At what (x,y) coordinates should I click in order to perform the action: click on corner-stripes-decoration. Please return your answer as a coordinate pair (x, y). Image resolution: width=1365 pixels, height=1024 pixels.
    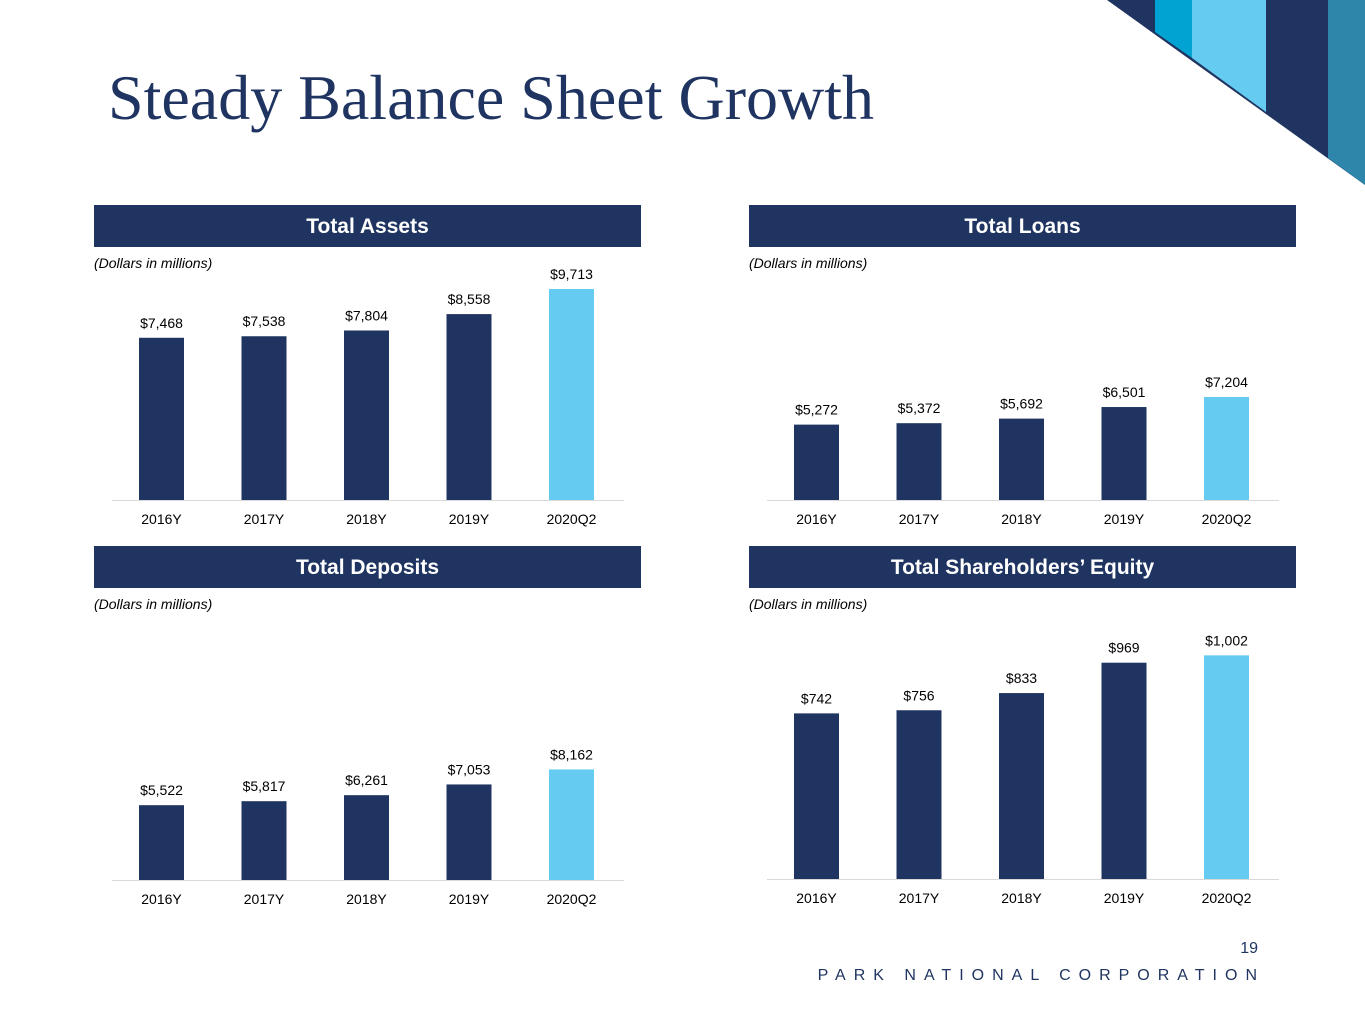
    Looking at the image, I should click on (1236, 92).